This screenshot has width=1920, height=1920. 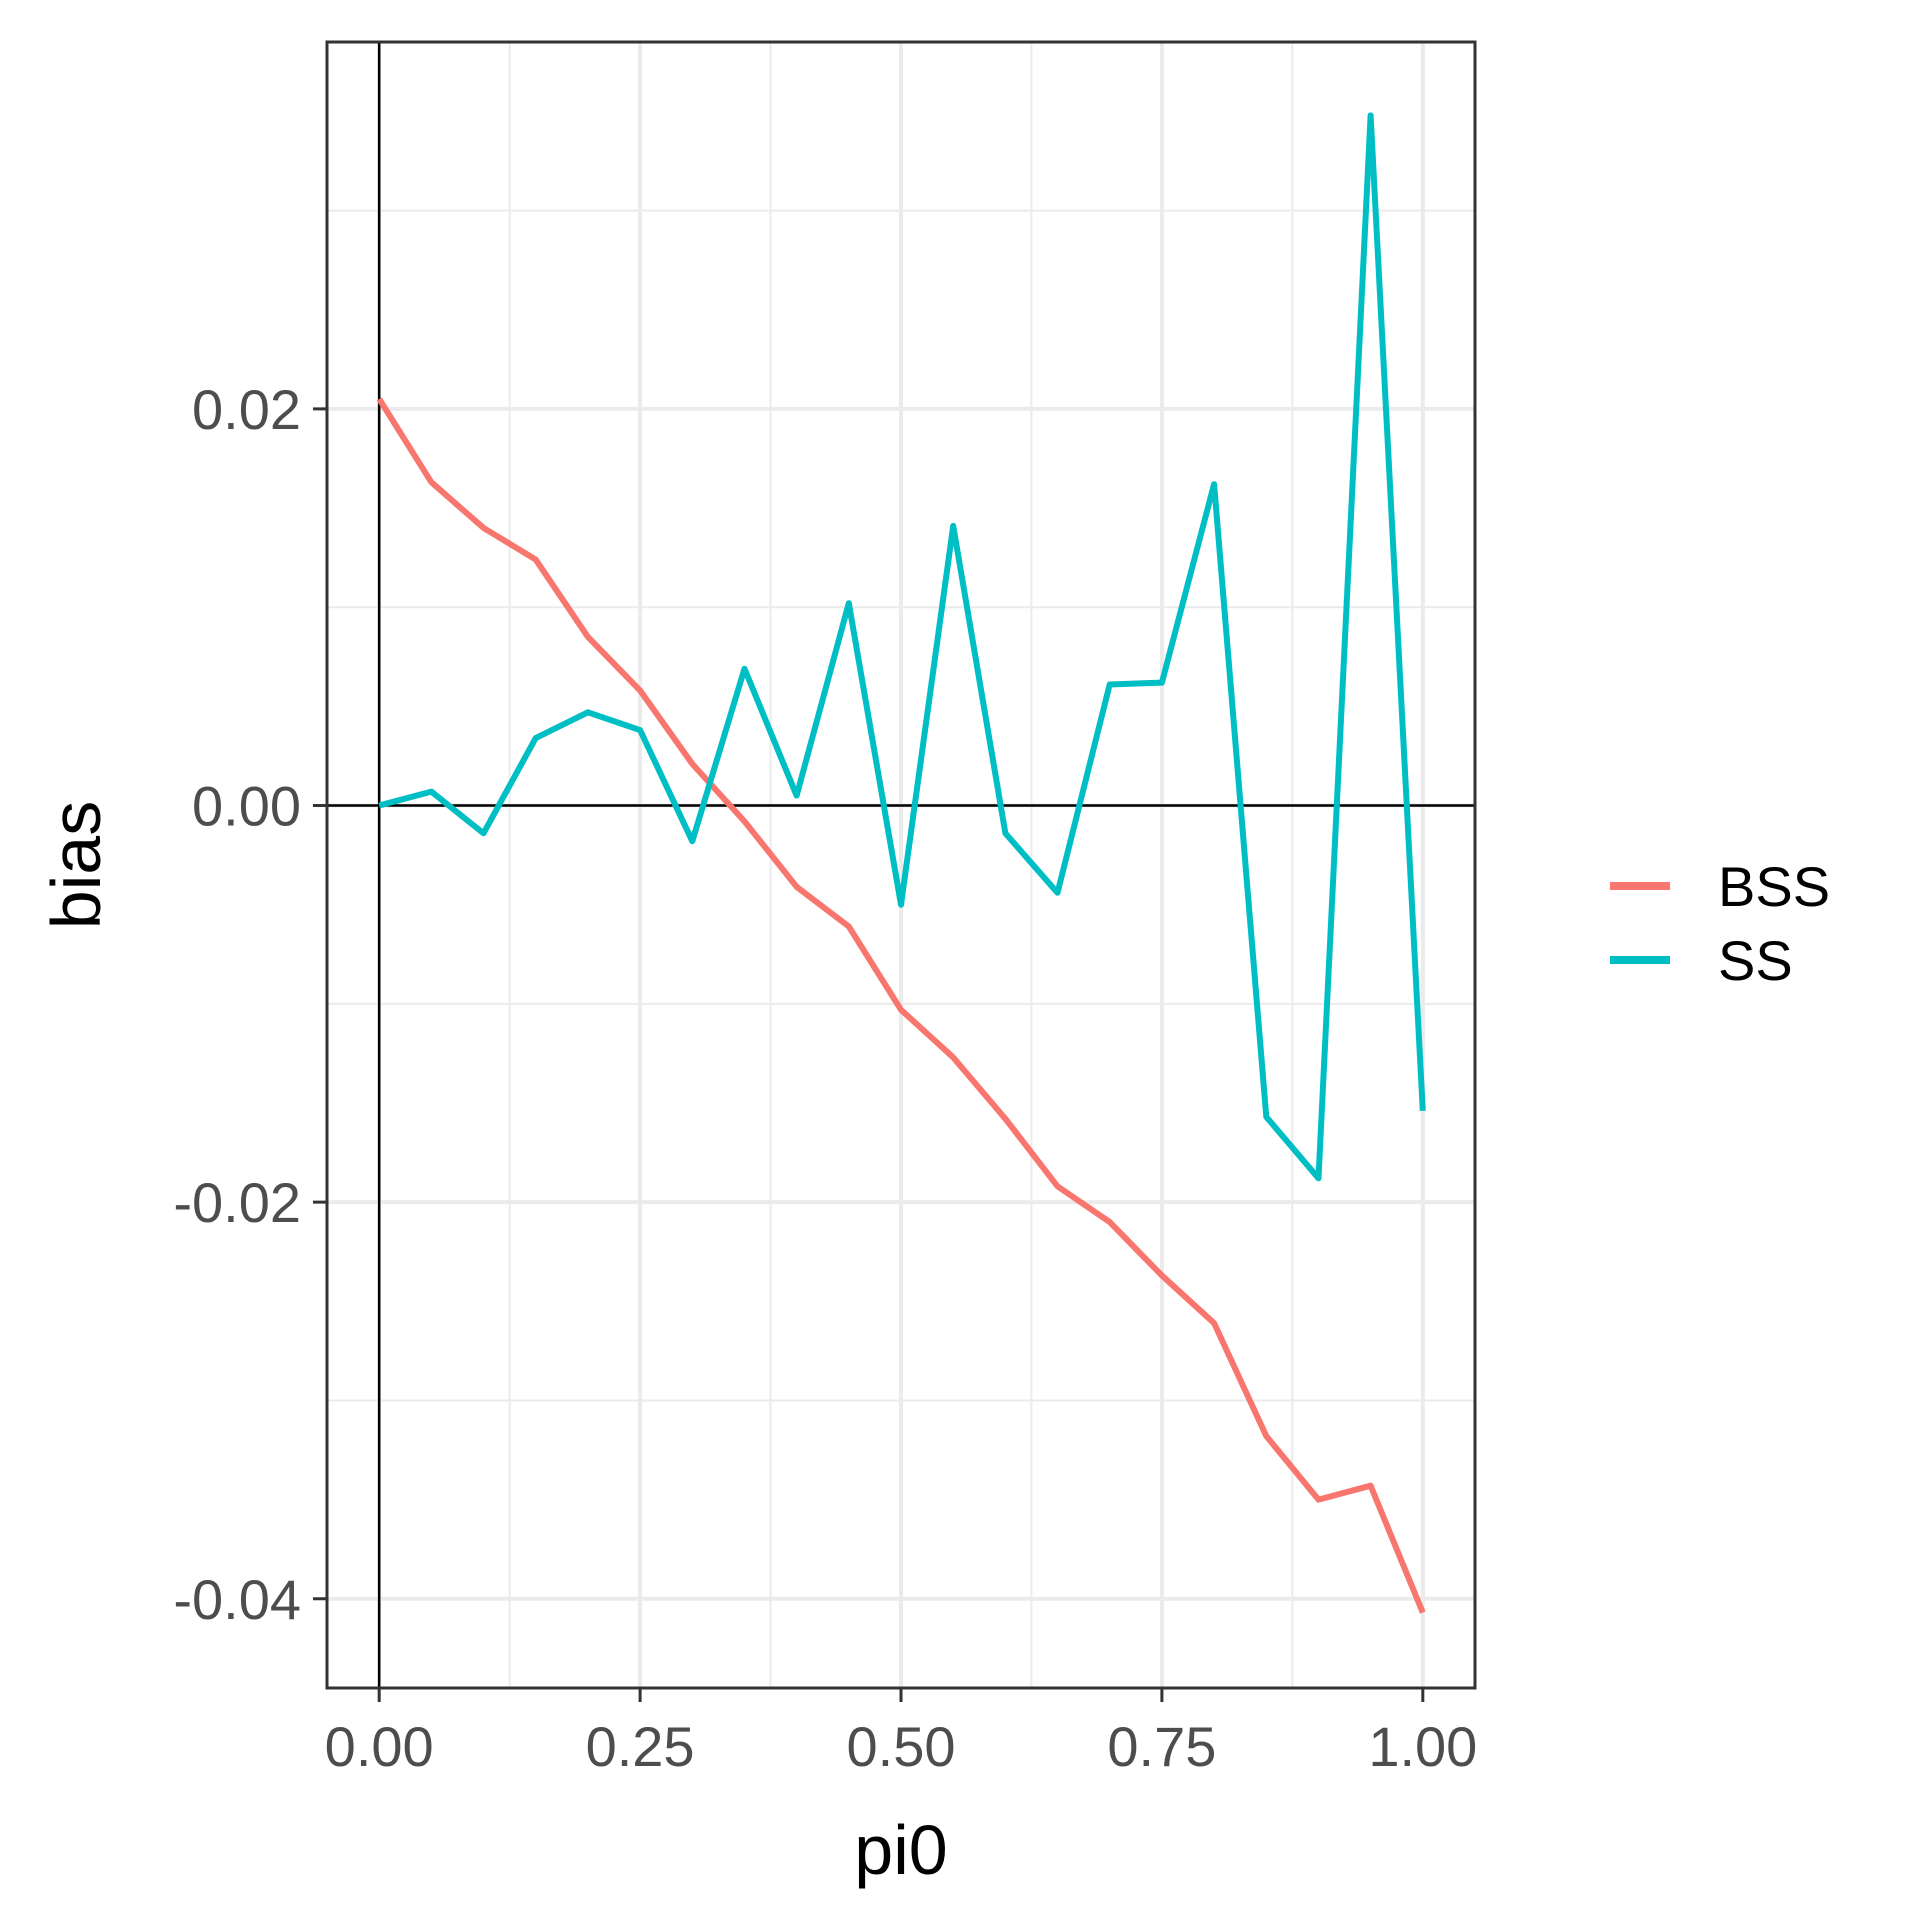 I want to click on legend: BSS SS, so click(x=1720, y=923).